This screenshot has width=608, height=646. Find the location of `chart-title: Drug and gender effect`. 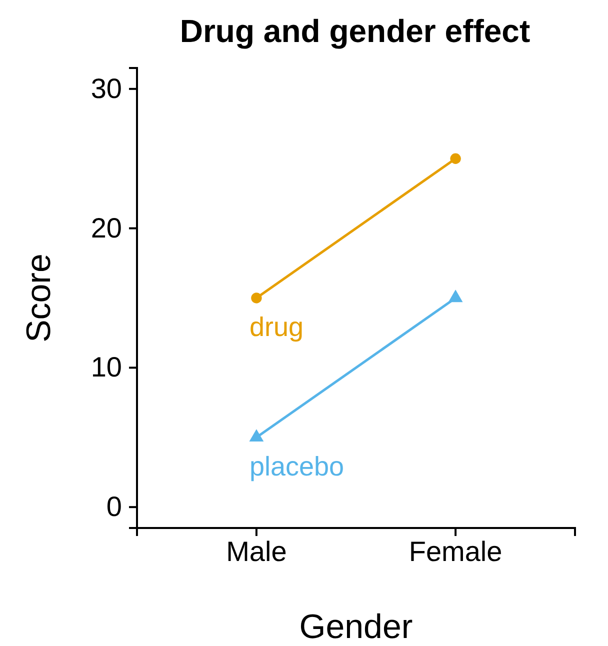

chart-title: Drug and gender effect is located at coordinates (355, 31).